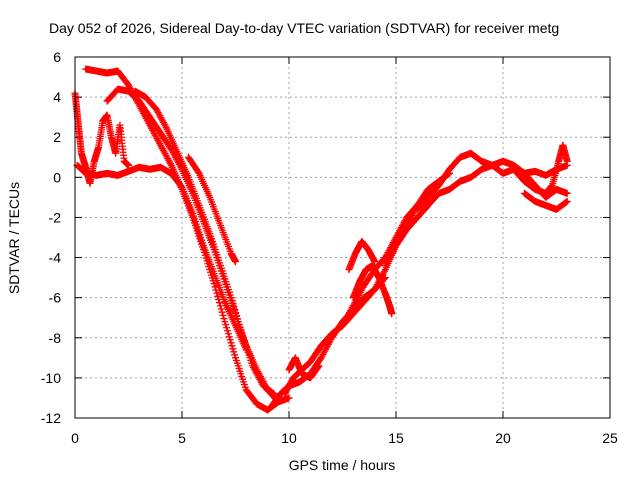 The width and height of the screenshot is (640, 480). What do you see at coordinates (14, 238) in the screenshot?
I see `y-axis-label: SDTVAR / TECUs` at bounding box center [14, 238].